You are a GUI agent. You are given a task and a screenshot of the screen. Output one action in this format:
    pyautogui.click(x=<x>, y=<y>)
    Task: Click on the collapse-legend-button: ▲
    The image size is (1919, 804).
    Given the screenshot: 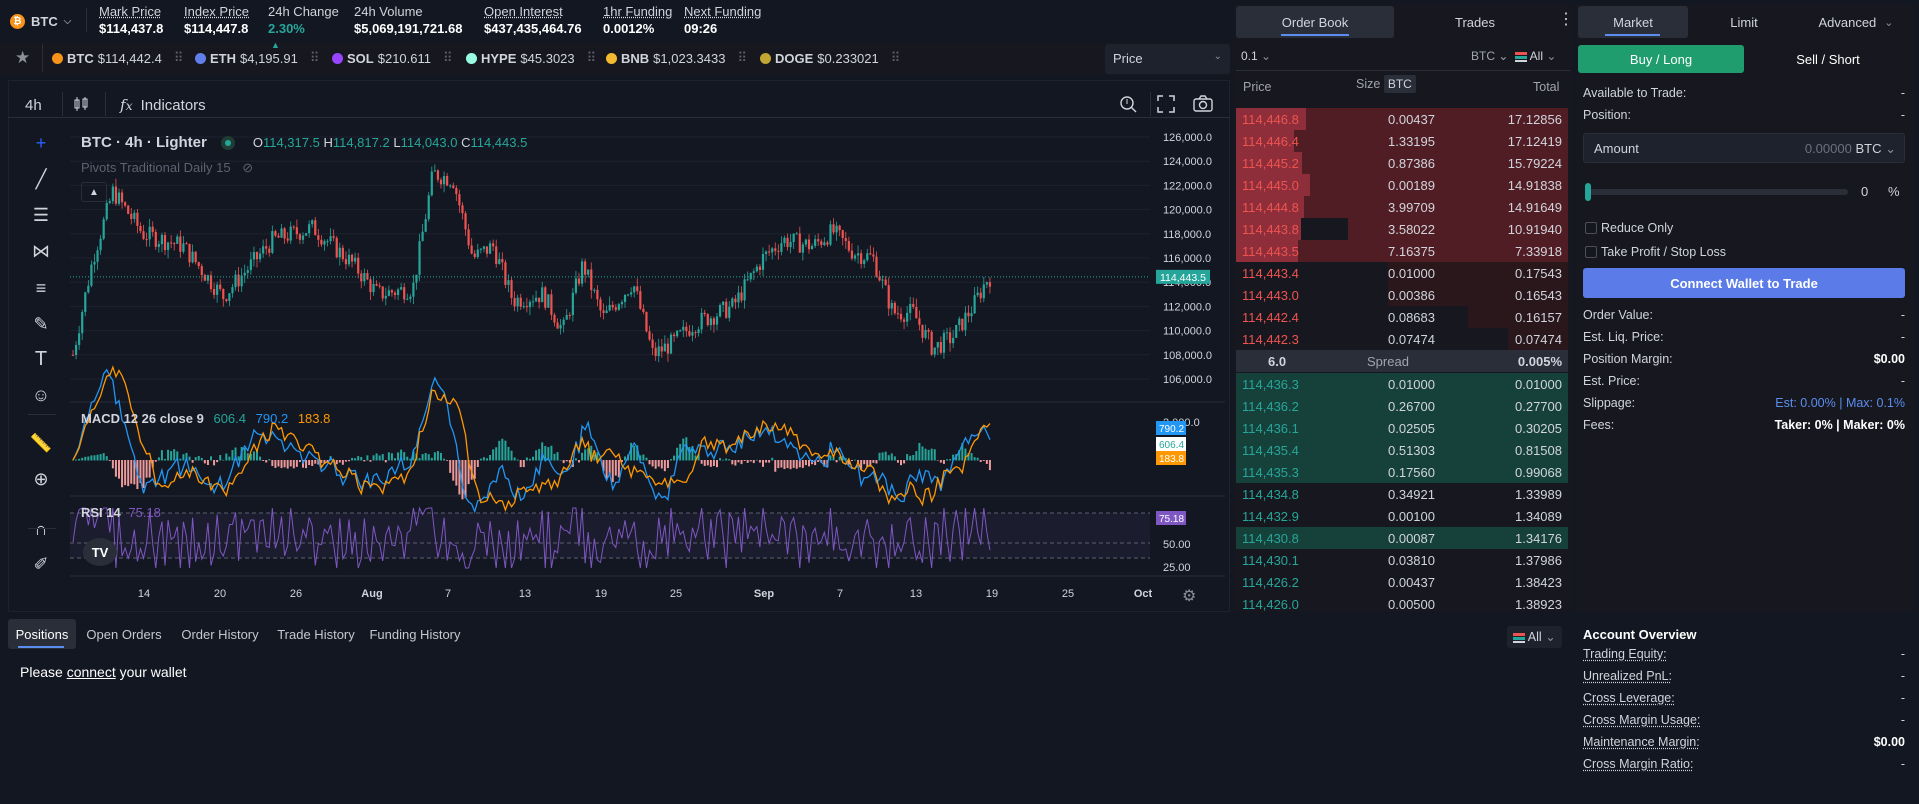 What is the action you would take?
    pyautogui.click(x=94, y=192)
    